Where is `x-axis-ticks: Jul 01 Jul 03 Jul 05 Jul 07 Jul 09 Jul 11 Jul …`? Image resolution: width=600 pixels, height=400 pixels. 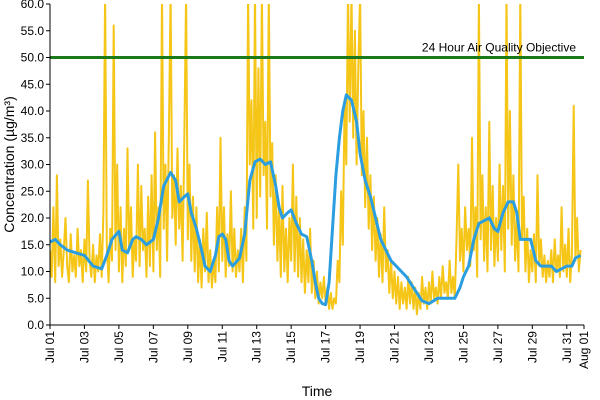 x-axis-ticks: Jul 01 Jul 03 Jul 05 Jul 07 Jul 09 Jul 11 Jul … is located at coordinates (317, 347).